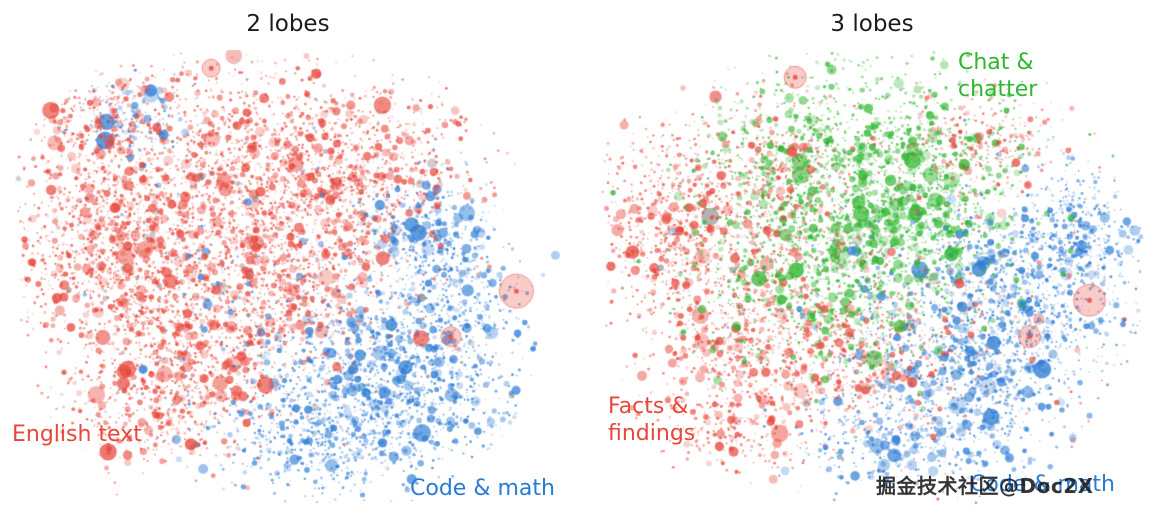 Image resolution: width=1161 pixels, height=516 pixels. I want to click on label-facts-findings: Facts & findings, so click(652, 420).